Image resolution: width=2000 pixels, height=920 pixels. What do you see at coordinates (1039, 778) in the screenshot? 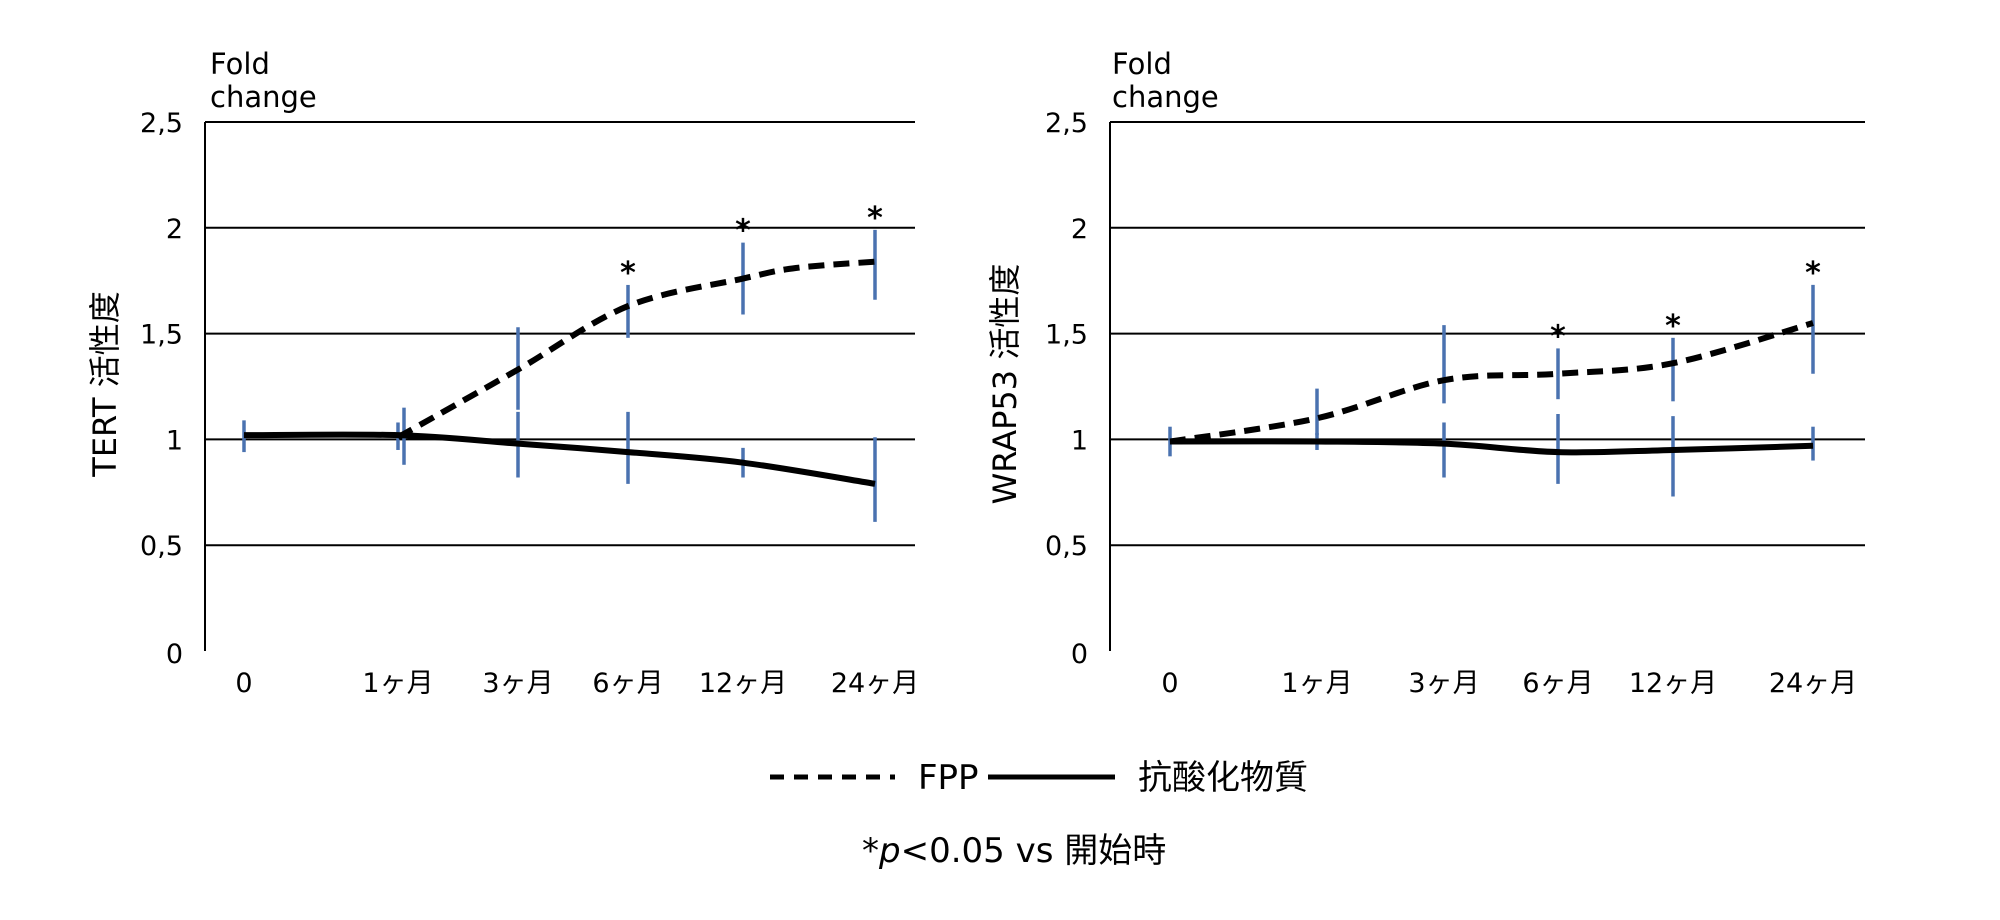
I see `legend: FPP 抗酸化物質` at bounding box center [1039, 778].